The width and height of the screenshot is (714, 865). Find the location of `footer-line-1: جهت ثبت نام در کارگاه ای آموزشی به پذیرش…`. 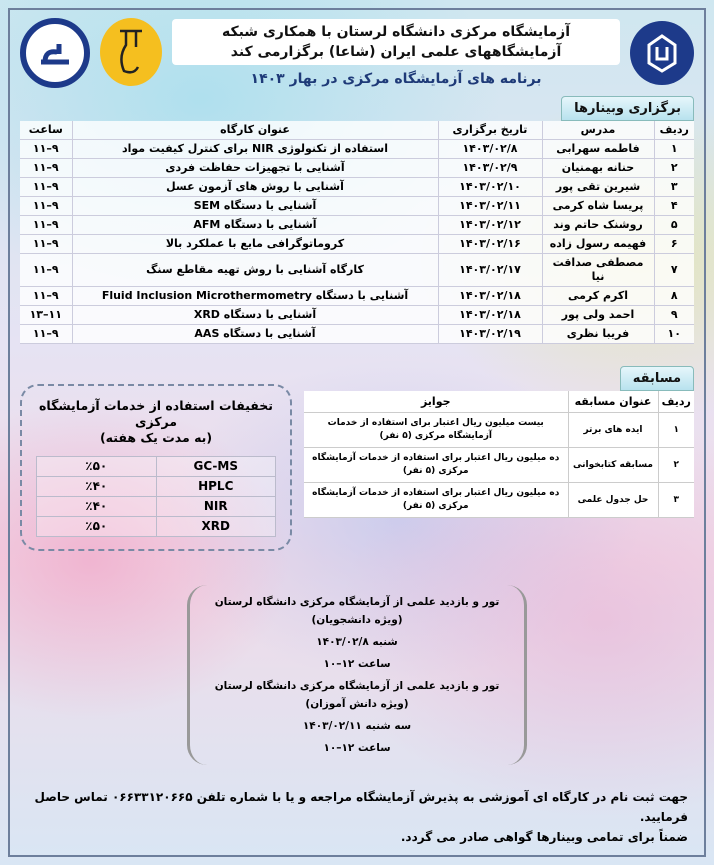

footer-line-1: جهت ثبت نام در کارگاه ای آموزشی به پذیرش… is located at coordinates (361, 807).